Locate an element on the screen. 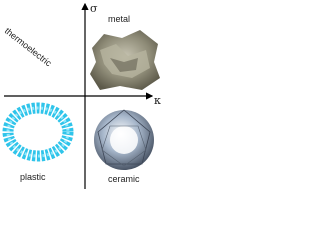 The width and height of the screenshot is (320, 240). quadrant-label: ceramic is located at coordinates (124, 179).